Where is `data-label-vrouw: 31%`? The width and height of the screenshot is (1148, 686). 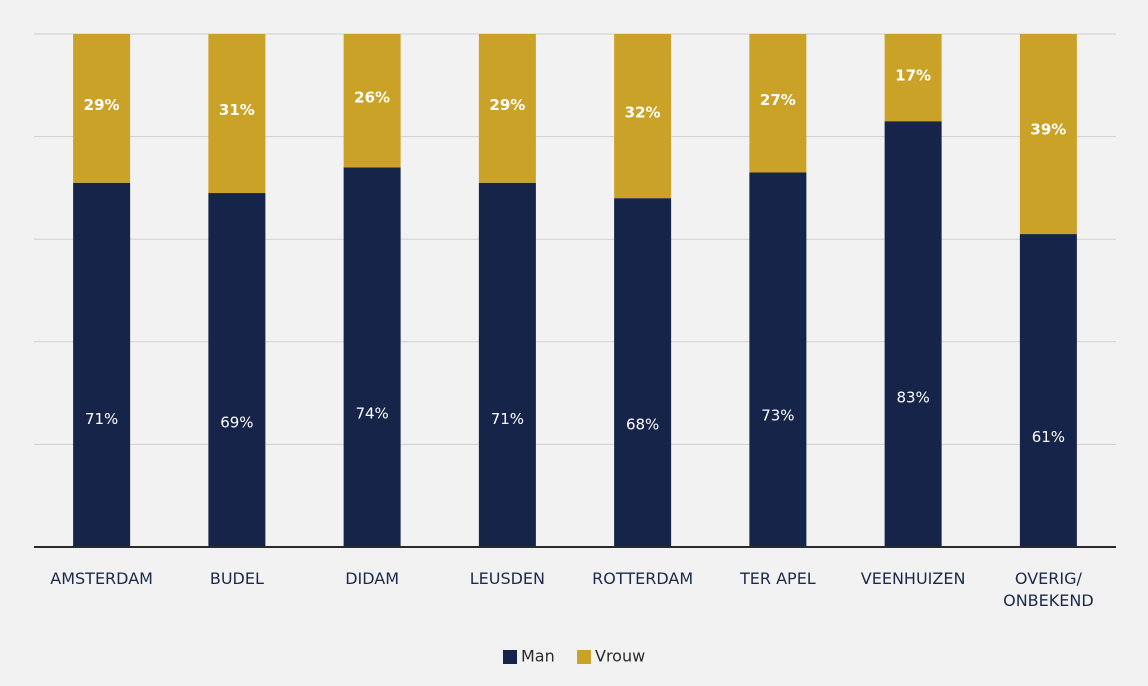
data-label-vrouw: 31% is located at coordinates (237, 110).